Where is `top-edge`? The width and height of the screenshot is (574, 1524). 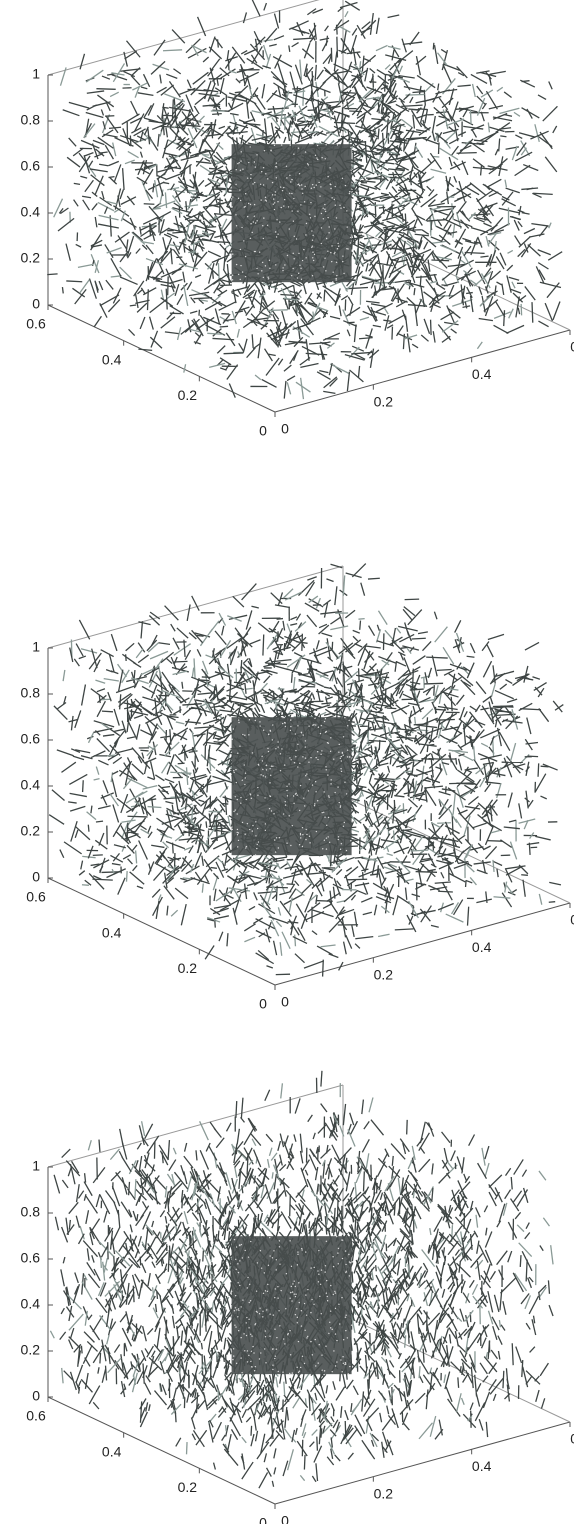
top-edge is located at coordinates (183, 38).